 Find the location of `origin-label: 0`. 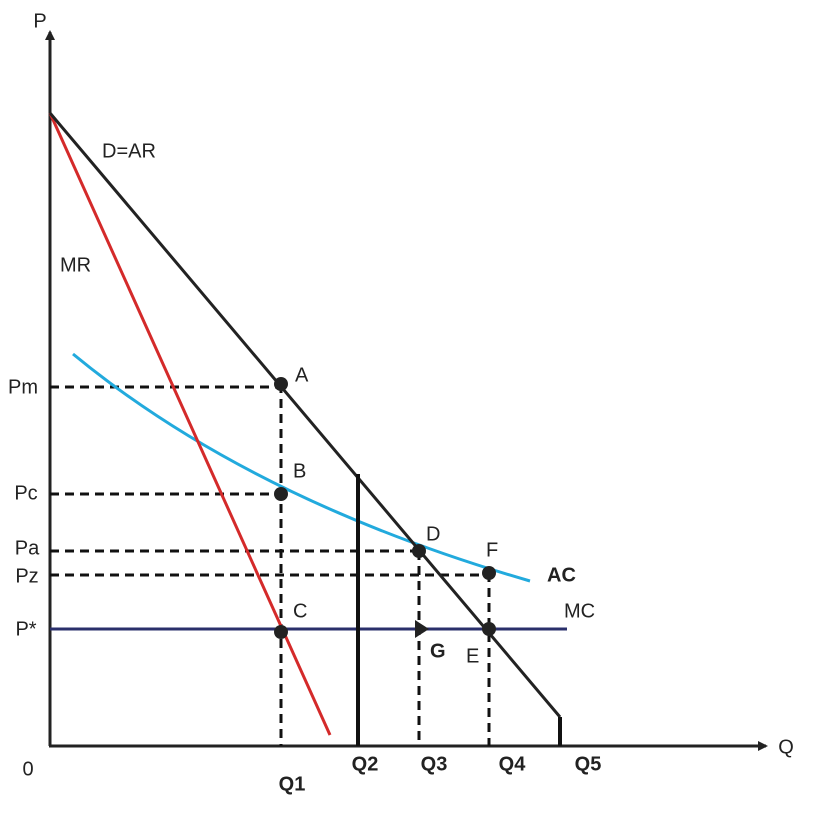

origin-label: 0 is located at coordinates (27, 769).